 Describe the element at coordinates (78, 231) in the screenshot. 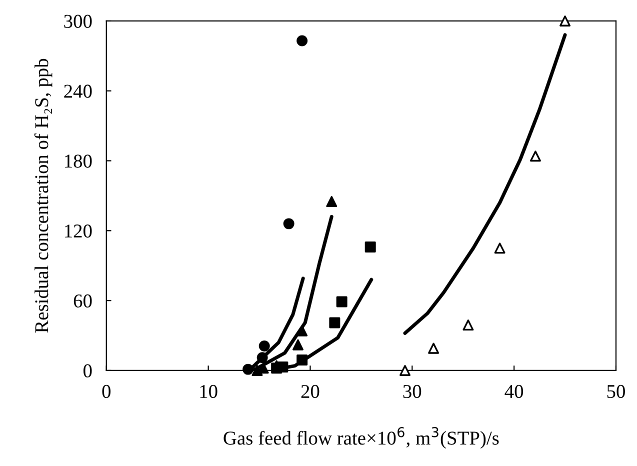

I see `y-tick-label: 120` at that location.